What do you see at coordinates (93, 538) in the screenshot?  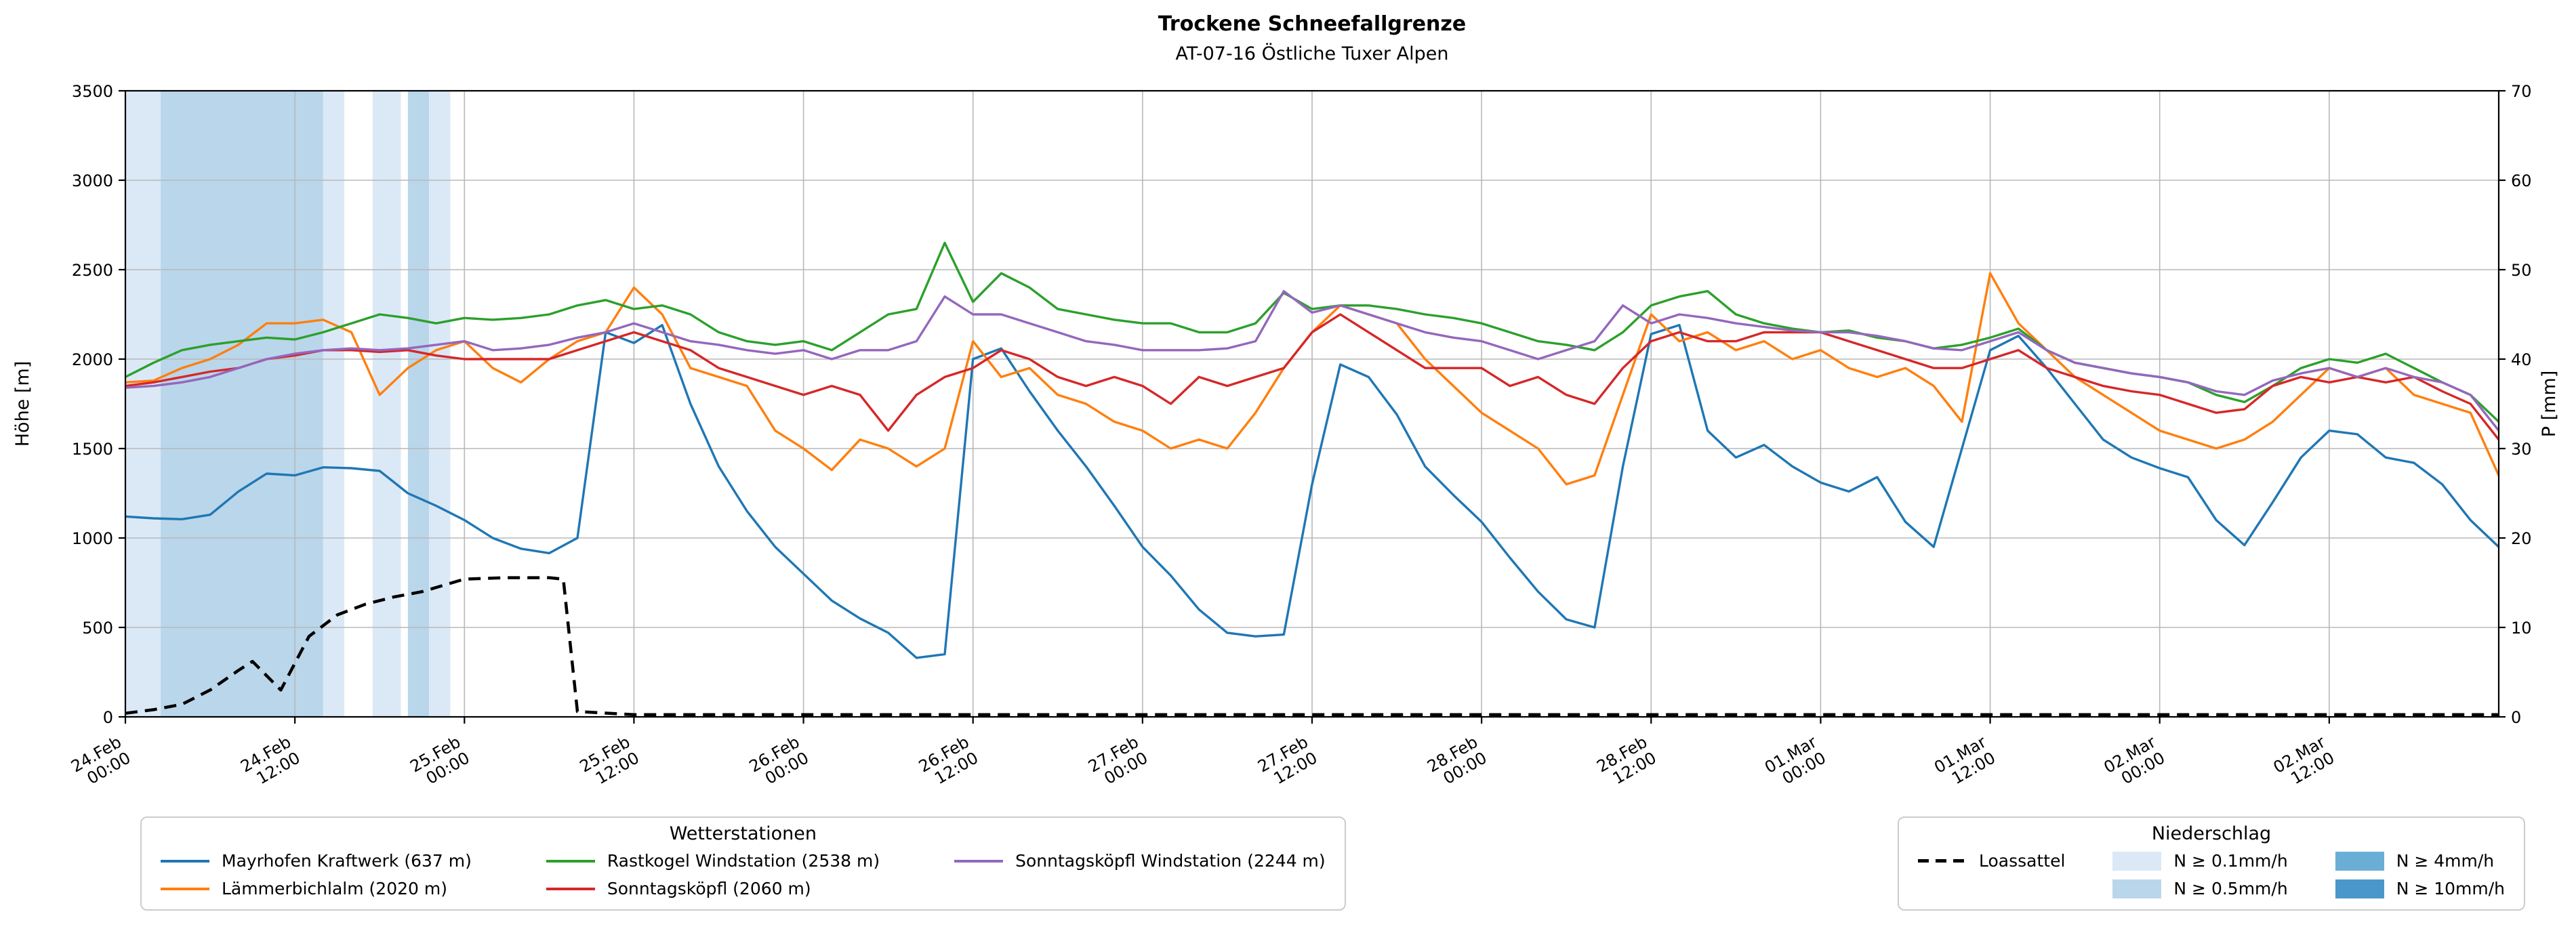 I see `y-left-tick-label: 1000` at bounding box center [93, 538].